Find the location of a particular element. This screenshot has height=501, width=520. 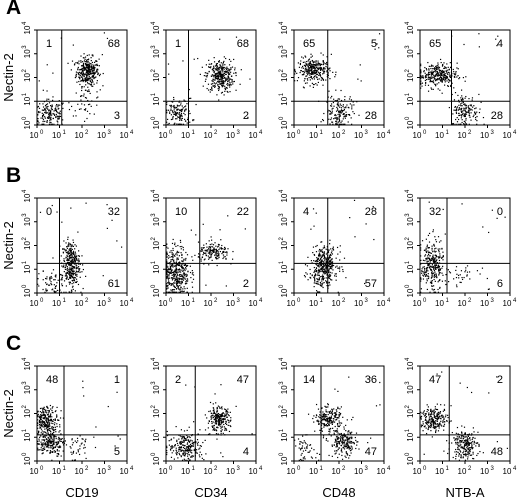

quadrant-lower-right-value: 57 is located at coordinates (371, 284).